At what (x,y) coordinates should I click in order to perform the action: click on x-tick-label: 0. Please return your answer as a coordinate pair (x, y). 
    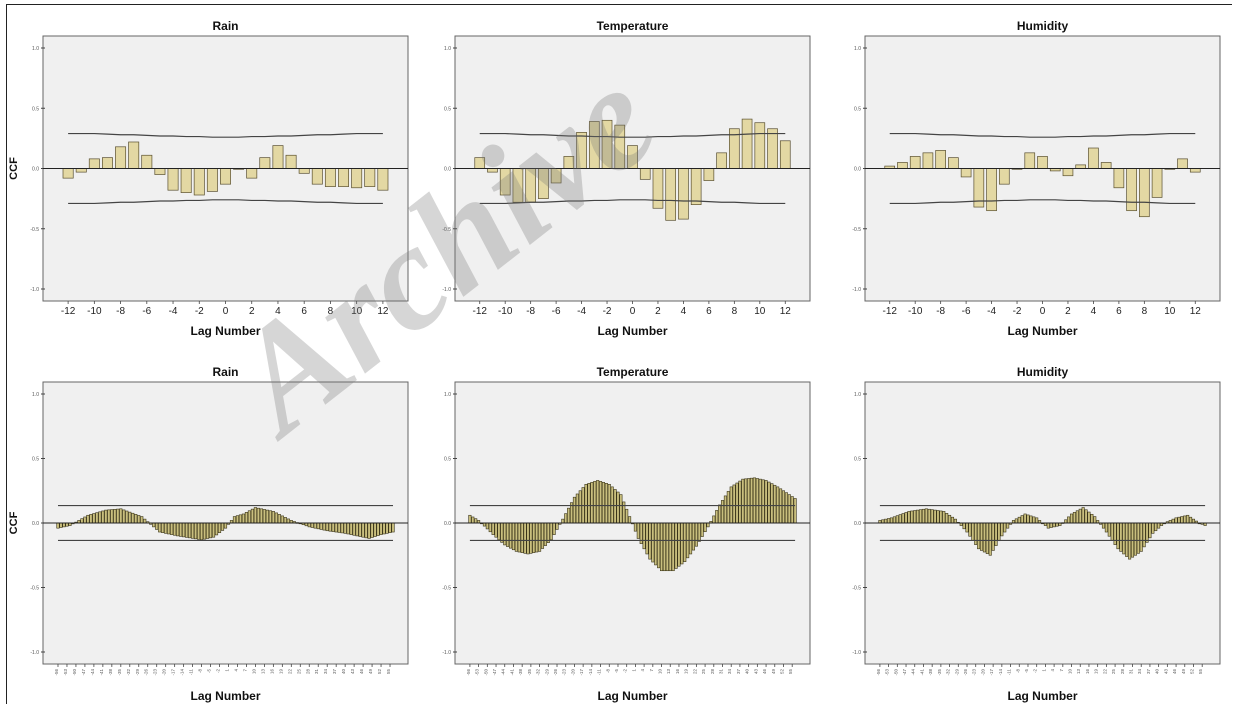
    Looking at the image, I should click on (633, 311).